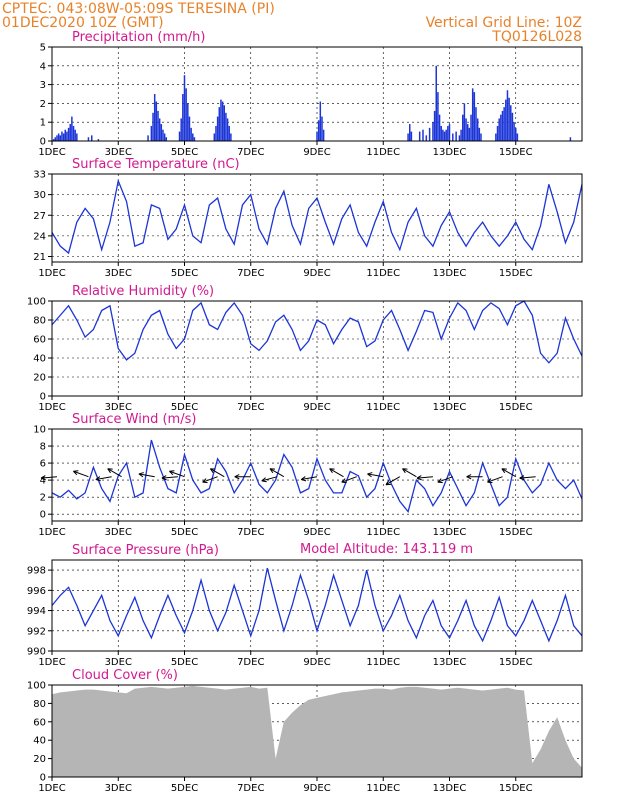  What do you see at coordinates (143, 291) in the screenshot?
I see `panel-title: Relative Humidity (%)` at bounding box center [143, 291].